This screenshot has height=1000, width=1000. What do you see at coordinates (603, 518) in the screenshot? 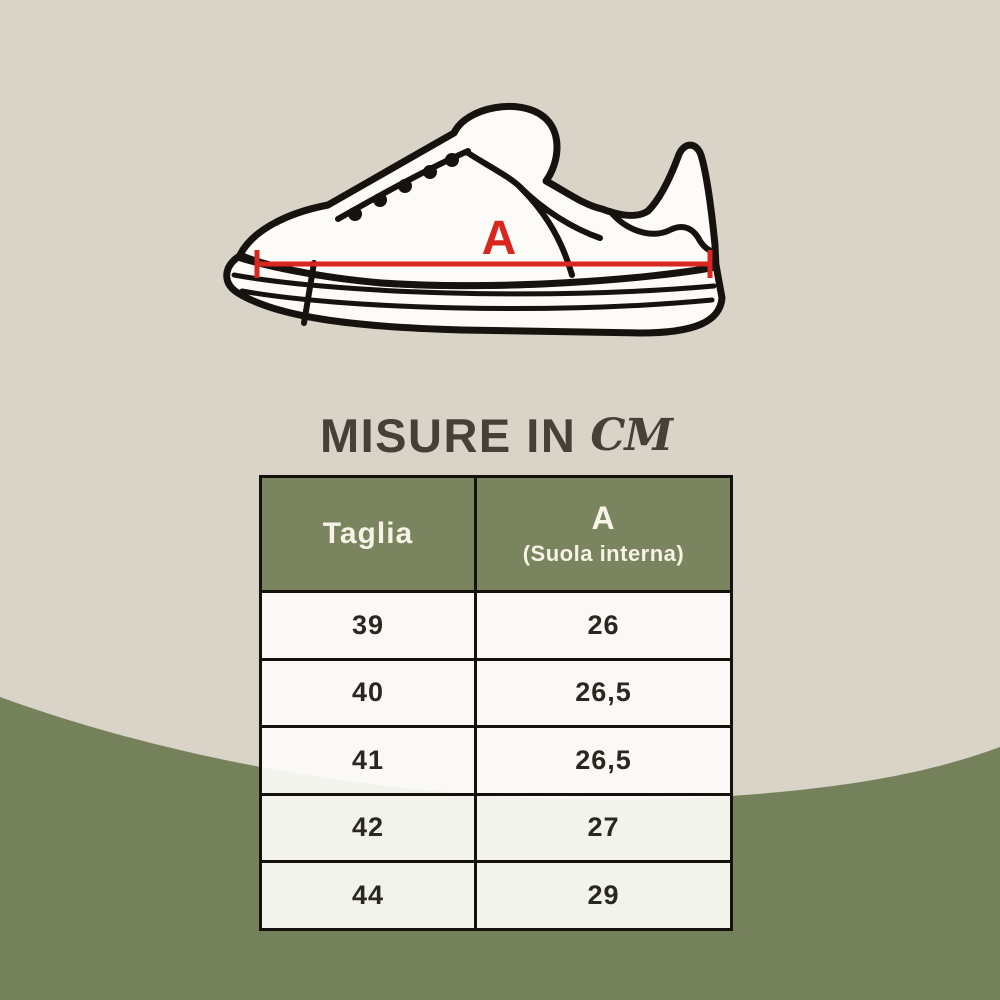
I see `header-a-label: A` at bounding box center [603, 518].